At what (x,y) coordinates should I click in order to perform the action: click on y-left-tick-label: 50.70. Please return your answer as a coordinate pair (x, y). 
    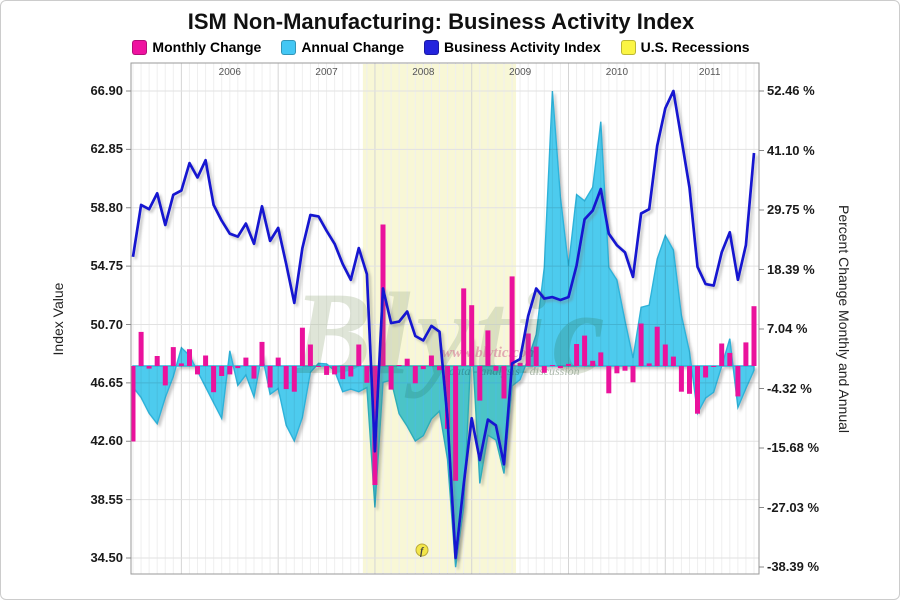
    Looking at the image, I should click on (106, 324).